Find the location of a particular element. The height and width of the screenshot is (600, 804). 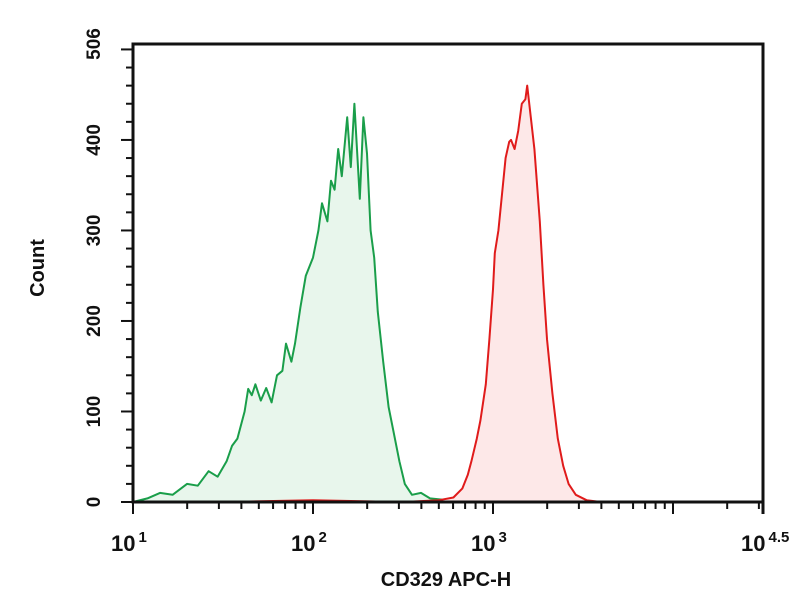

y-tick-label: 100 is located at coordinates (94, 412).